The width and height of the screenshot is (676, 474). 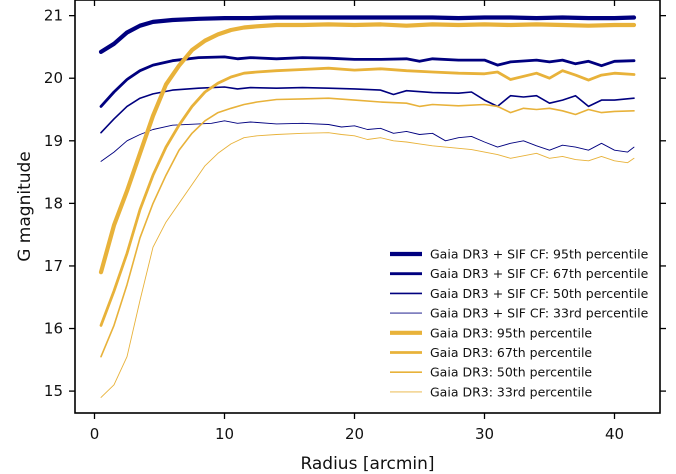 I want to click on legend-label-1: Gaia DR3 + SIF CF: 95th percentile, so click(x=539, y=254).